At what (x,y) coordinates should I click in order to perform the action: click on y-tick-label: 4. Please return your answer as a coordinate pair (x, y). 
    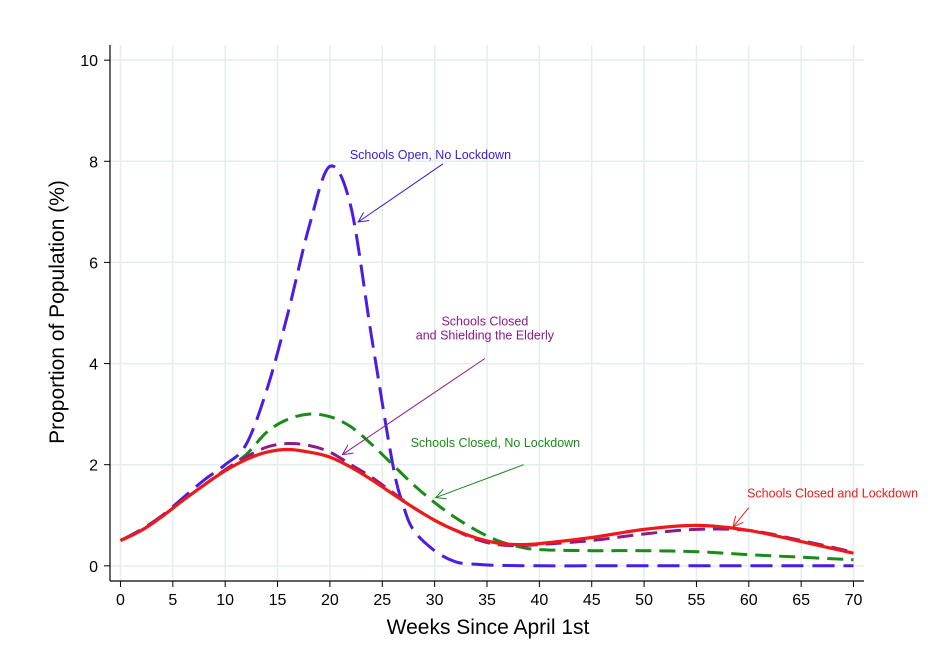
    Looking at the image, I should click on (93, 365).